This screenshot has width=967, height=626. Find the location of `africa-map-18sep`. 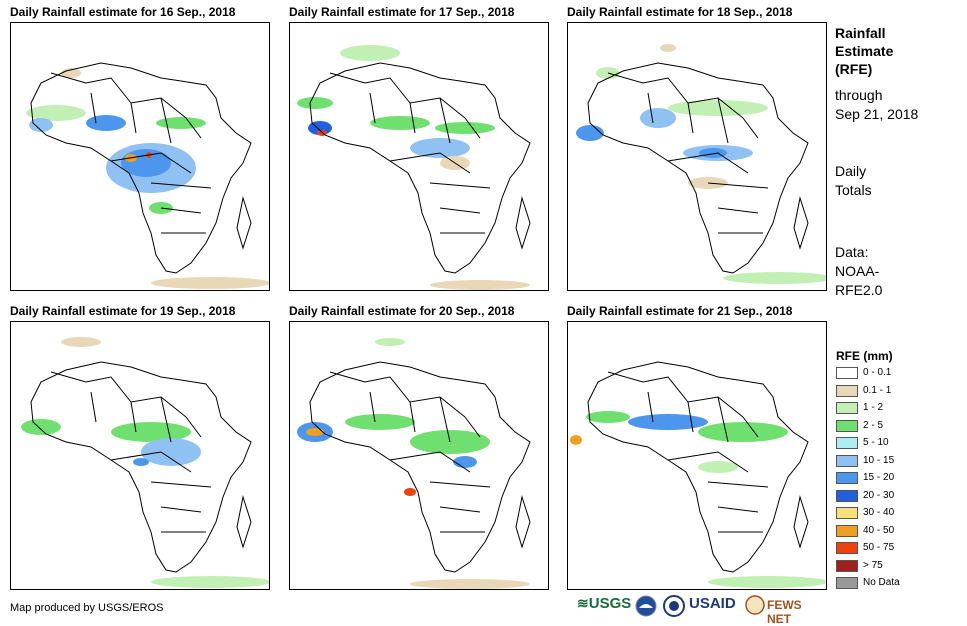

africa-map-18sep is located at coordinates (701, 164).